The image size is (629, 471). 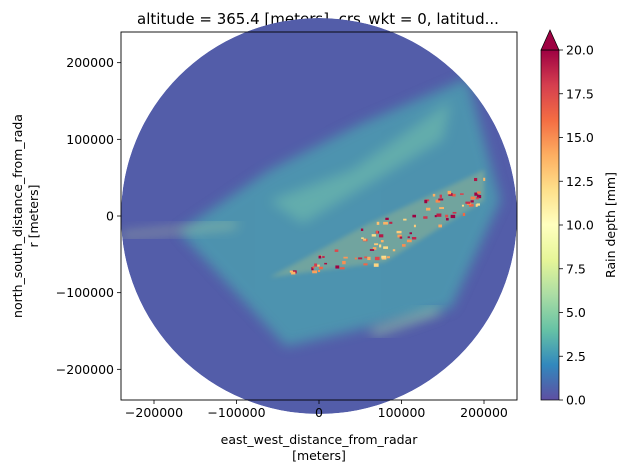 I want to click on rain-region-south-east-streak, so click(x=405, y=321).